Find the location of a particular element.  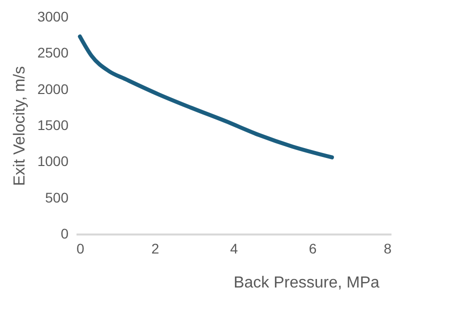

x-tick-label: 2 is located at coordinates (155, 248).